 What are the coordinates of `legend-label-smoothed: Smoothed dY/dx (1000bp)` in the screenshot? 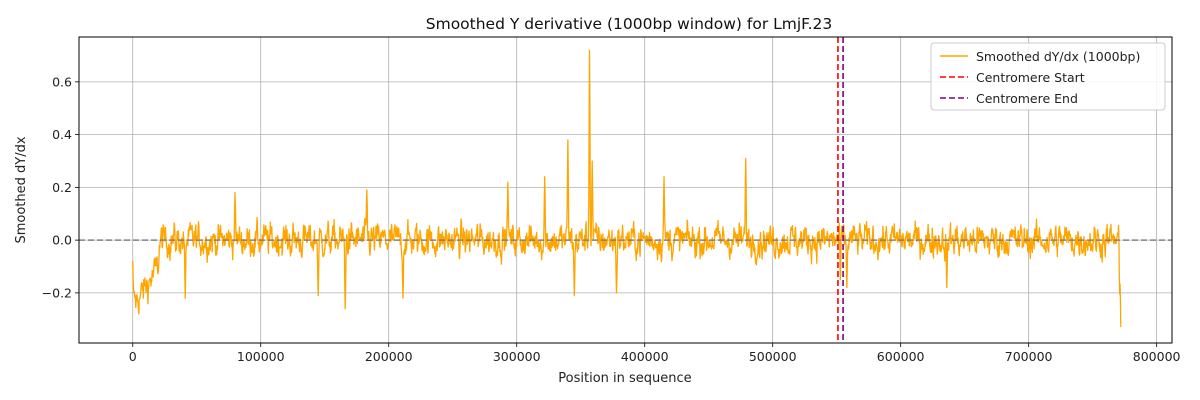 It's located at (1058, 56).